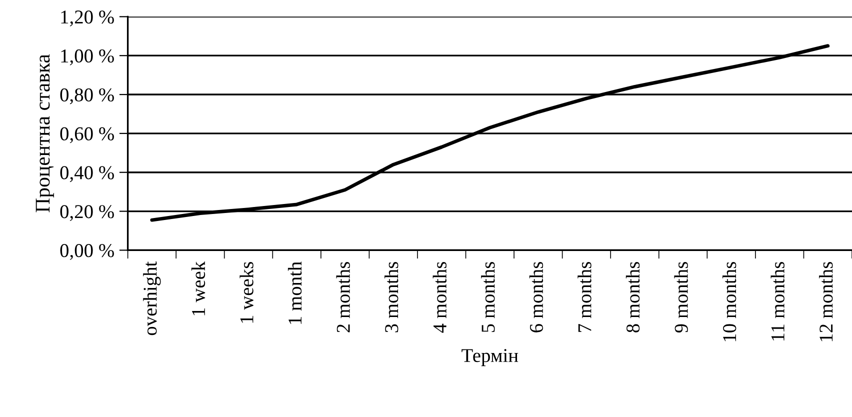 The height and width of the screenshot is (417, 852). I want to click on x-tick-label: 1 weeks, so click(247, 292).